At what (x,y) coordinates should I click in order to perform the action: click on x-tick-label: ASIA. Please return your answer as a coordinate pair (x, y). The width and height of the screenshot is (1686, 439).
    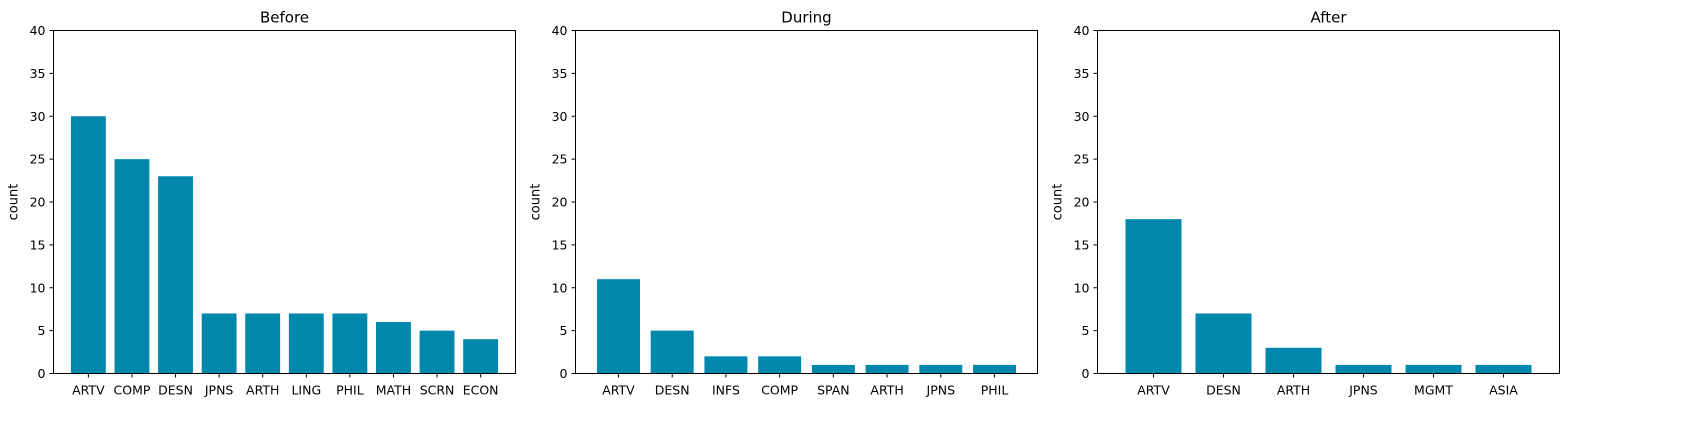
    Looking at the image, I should click on (1503, 390).